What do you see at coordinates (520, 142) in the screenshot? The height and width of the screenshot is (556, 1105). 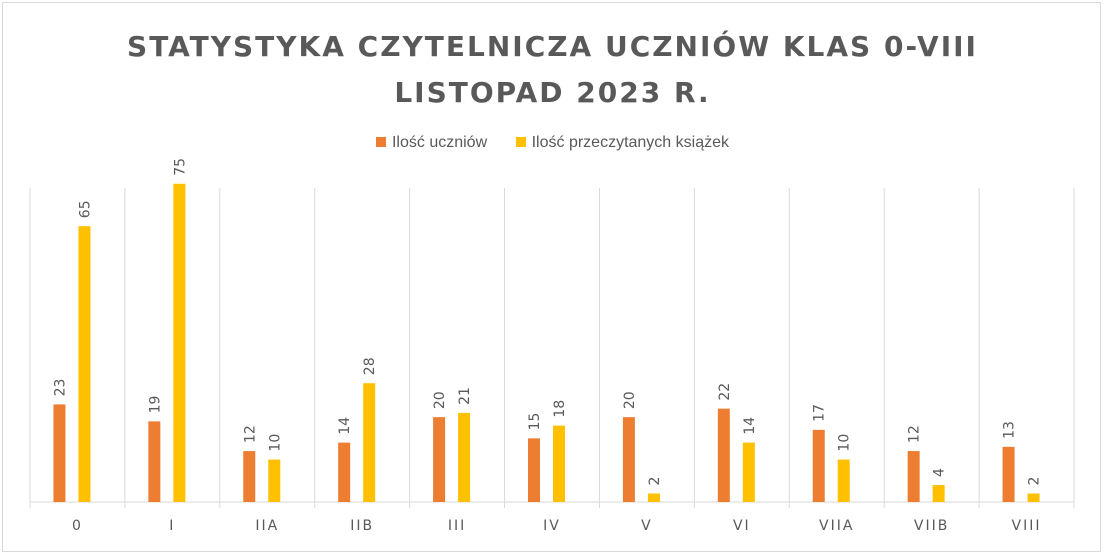 I see `legend-swatch-books` at bounding box center [520, 142].